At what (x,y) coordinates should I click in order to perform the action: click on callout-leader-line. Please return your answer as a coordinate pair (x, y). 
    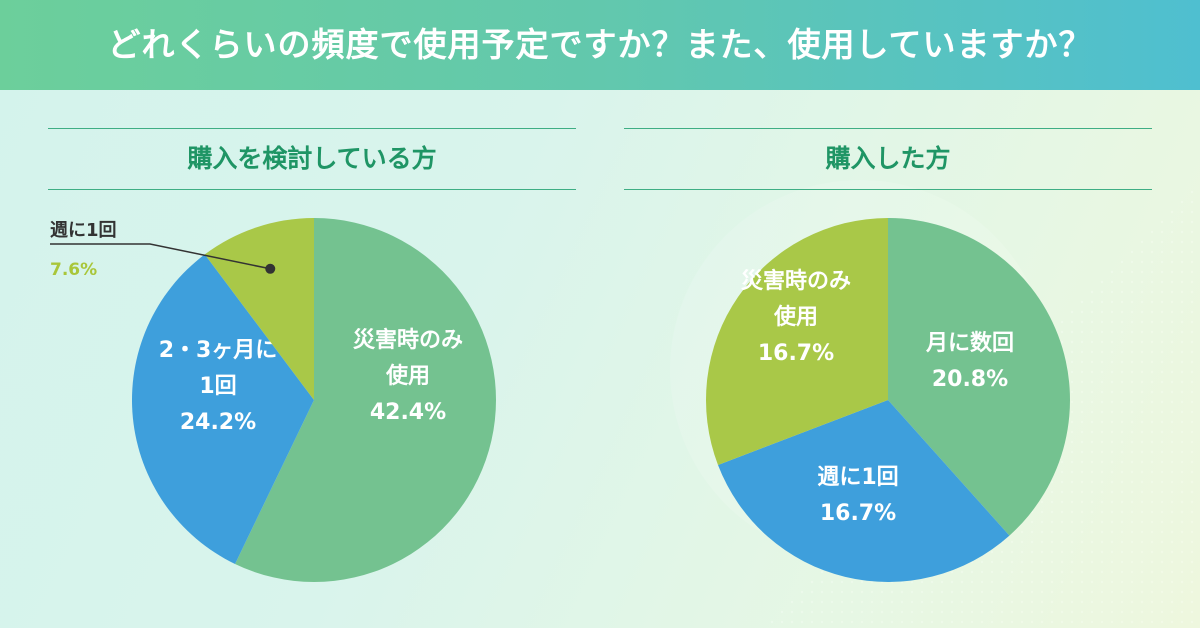
    Looking at the image, I should click on (160, 256).